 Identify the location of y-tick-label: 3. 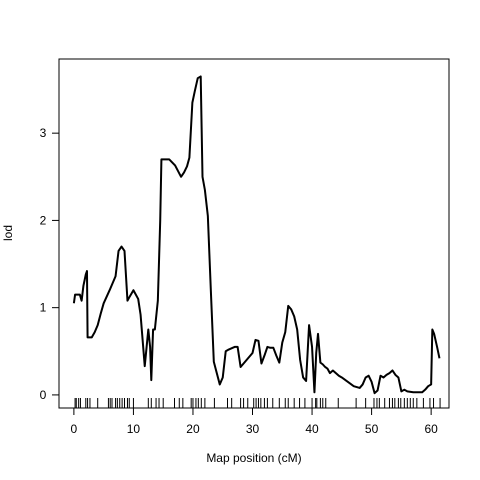
(43, 133).